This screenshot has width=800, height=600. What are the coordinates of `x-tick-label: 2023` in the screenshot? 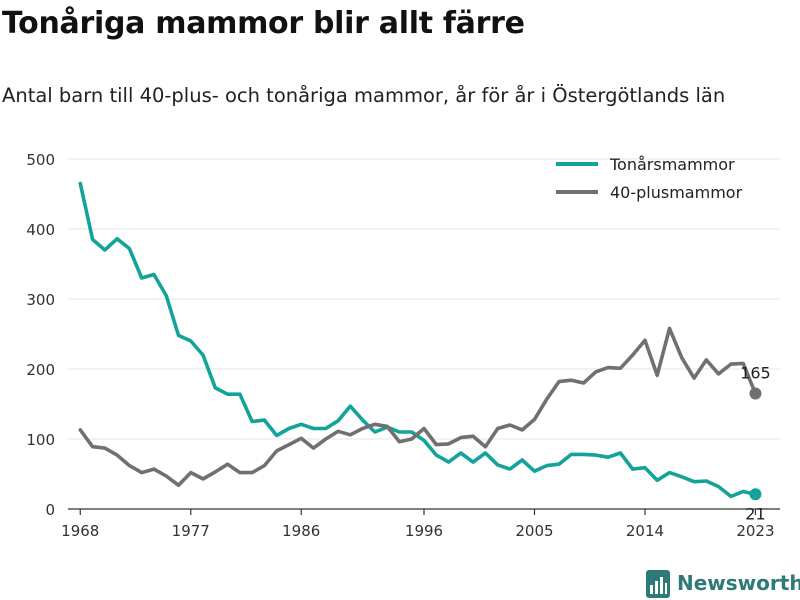 It's located at (755, 531).